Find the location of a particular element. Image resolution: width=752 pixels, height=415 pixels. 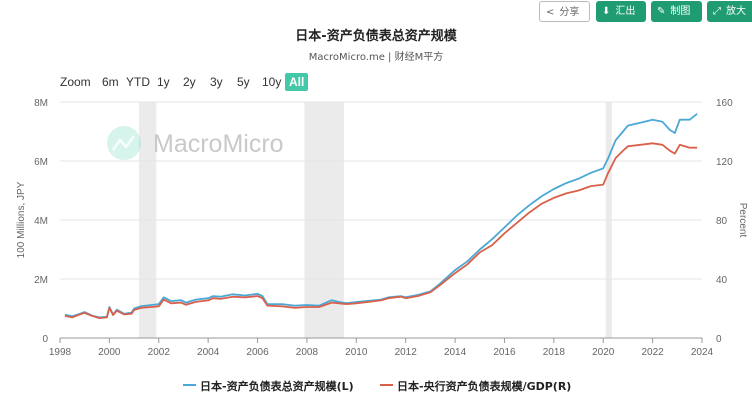

draw-label: 制图 is located at coordinates (680, 11).